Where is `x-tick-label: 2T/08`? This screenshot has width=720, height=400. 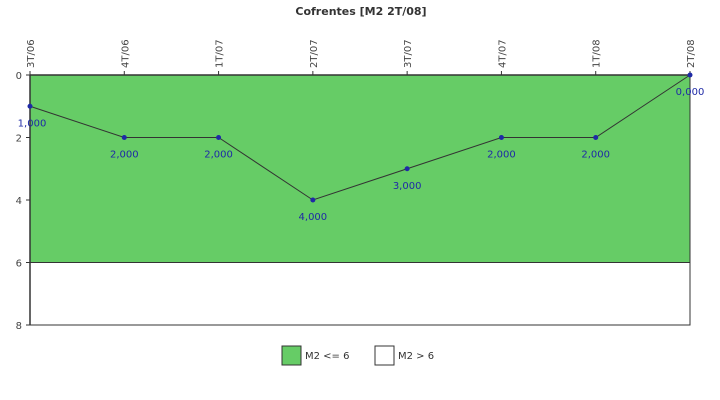
x-tick-label: 2T/08 is located at coordinates (691, 53).